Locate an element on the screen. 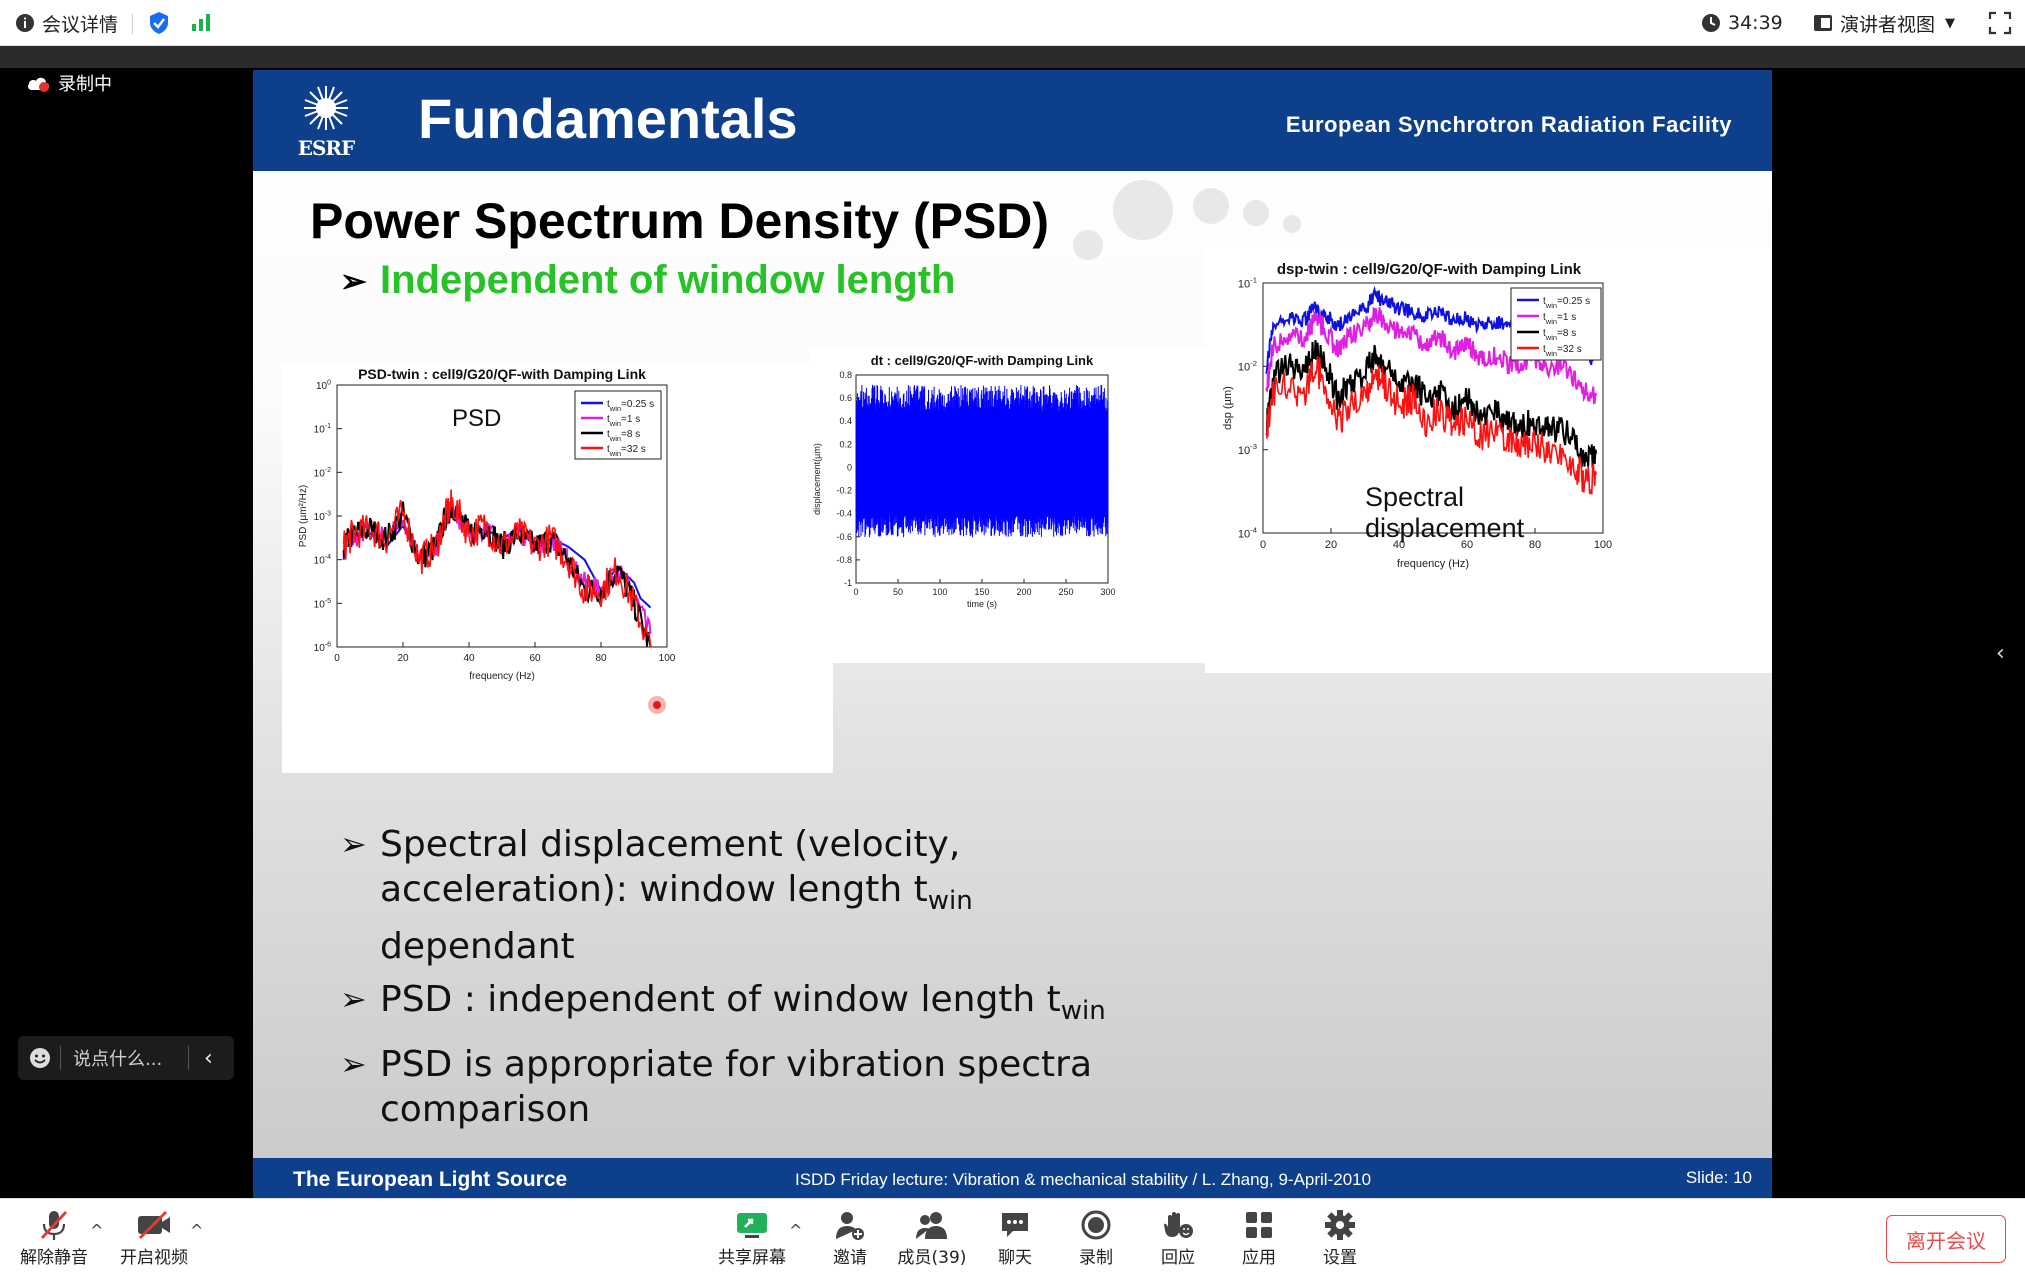 The height and width of the screenshot is (1276, 2025). invite-button: 邀请 is located at coordinates (850, 1237).